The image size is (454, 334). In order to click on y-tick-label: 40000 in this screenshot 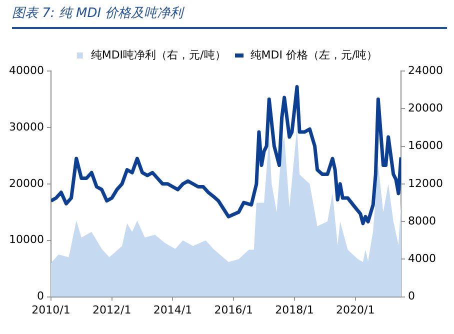, I will do `click(26, 70)`.